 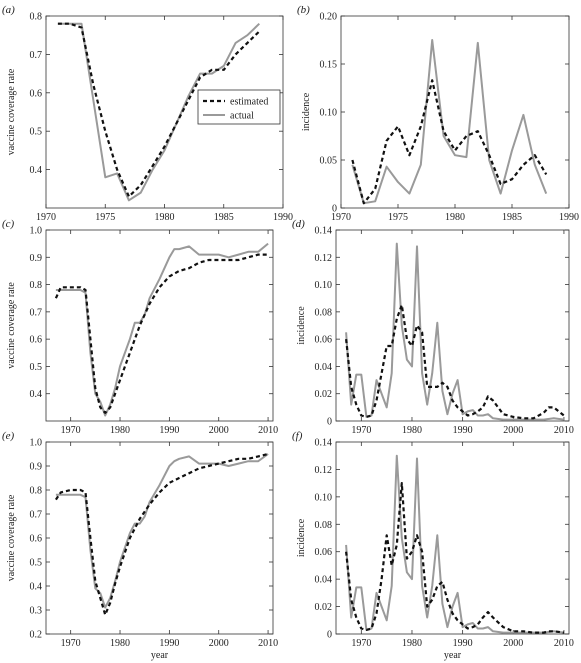 What do you see at coordinates (329, 65) in the screenshot?
I see `y-tick-label: 0.15` at bounding box center [329, 65].